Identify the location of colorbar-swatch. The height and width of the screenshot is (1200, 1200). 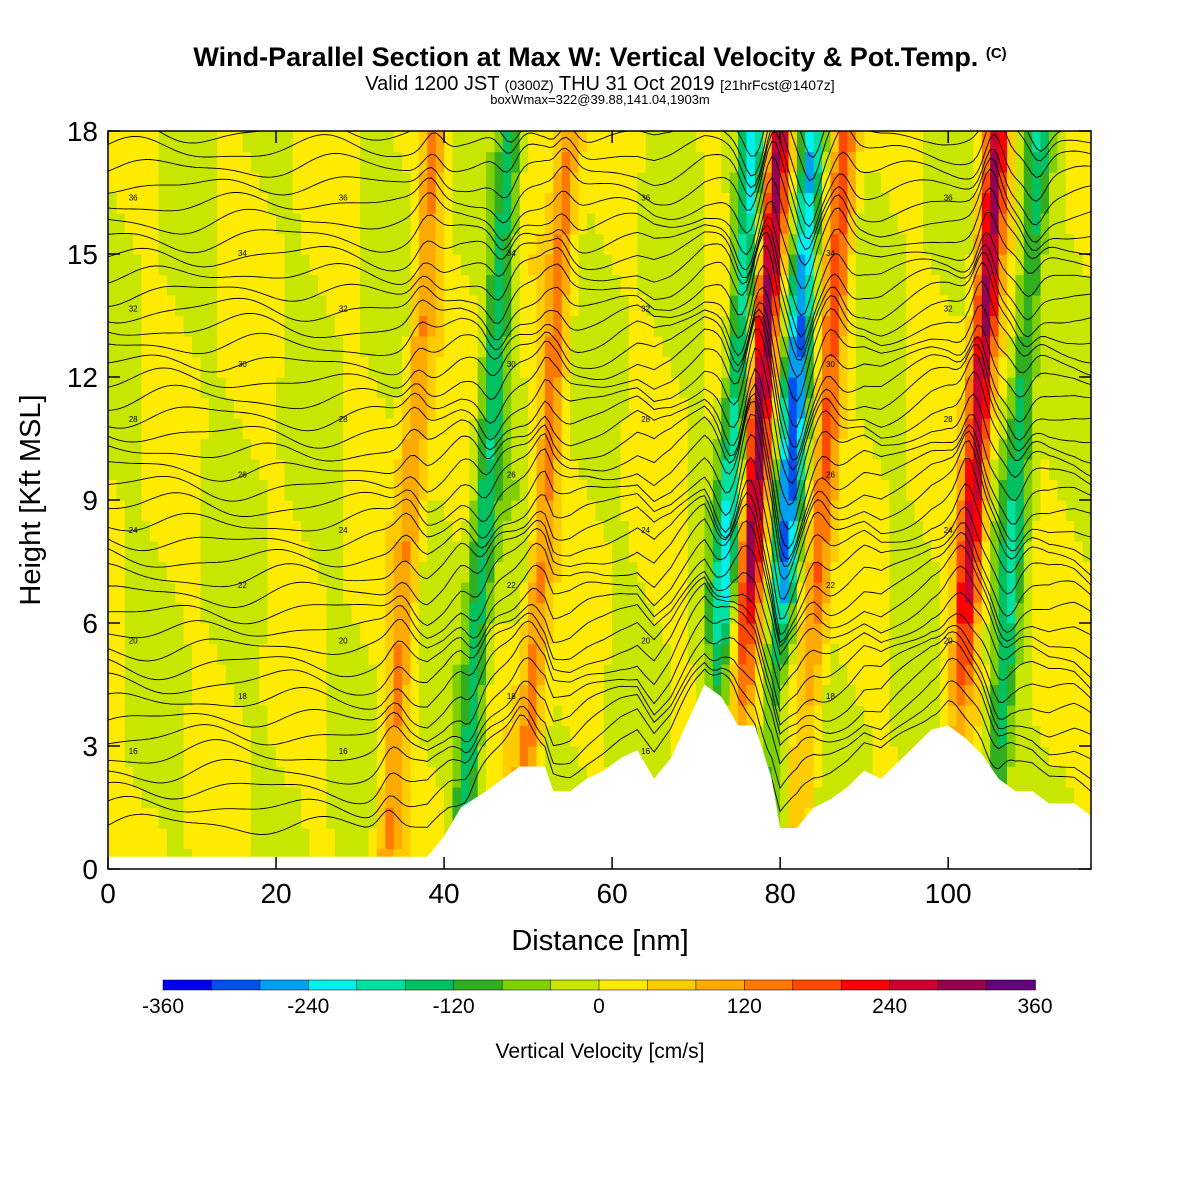
(672, 985).